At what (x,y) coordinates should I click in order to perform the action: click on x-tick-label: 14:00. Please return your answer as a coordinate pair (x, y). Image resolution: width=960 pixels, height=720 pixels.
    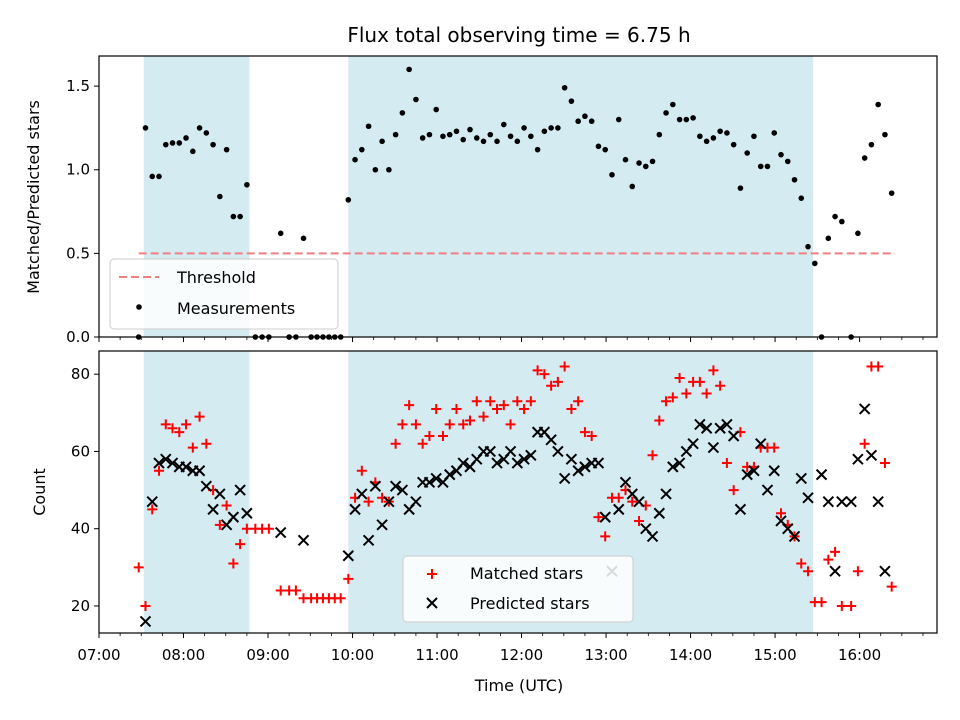
    Looking at the image, I should click on (690, 655).